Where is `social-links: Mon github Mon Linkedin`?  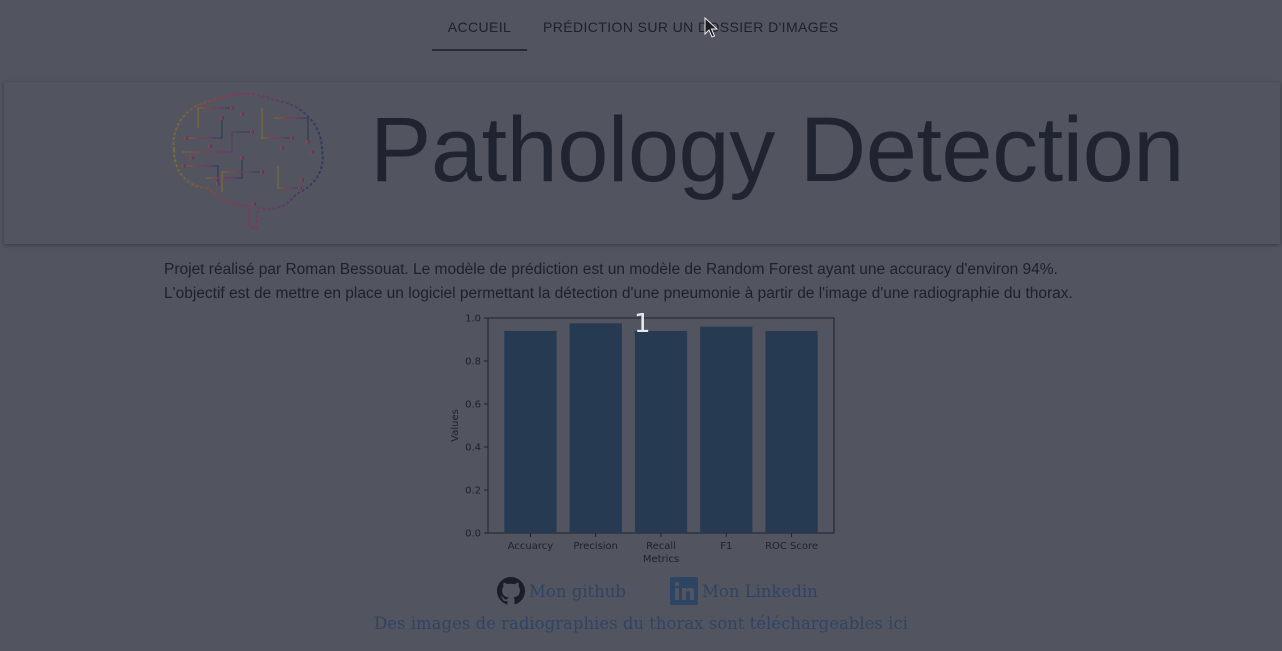 social-links: Mon github Mon Linkedin is located at coordinates (641, 592).